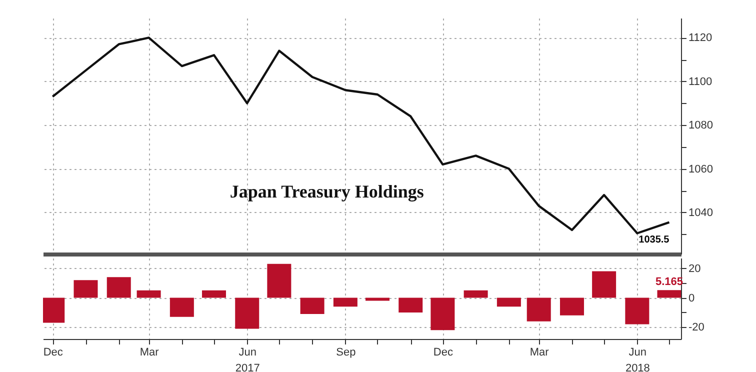  What do you see at coordinates (696, 328) in the screenshot?
I see `y-tick-label: -20` at bounding box center [696, 328].